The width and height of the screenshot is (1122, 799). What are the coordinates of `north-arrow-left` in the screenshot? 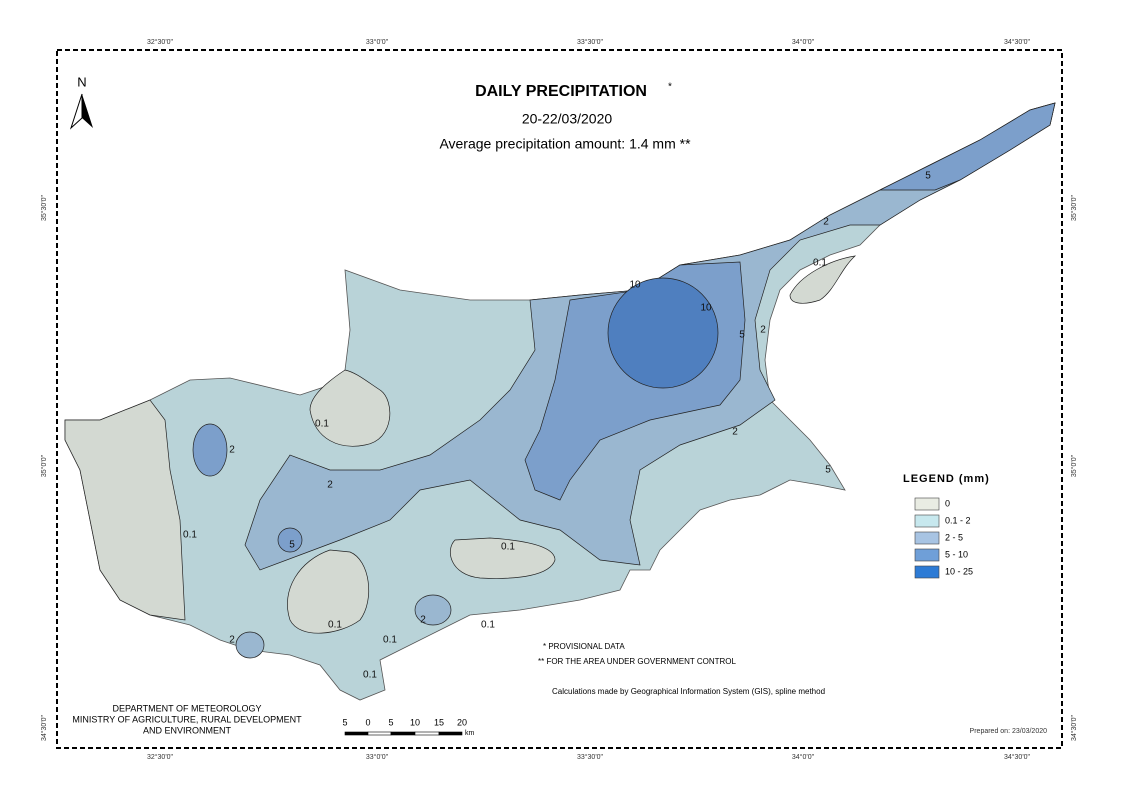 It's located at (76, 111).